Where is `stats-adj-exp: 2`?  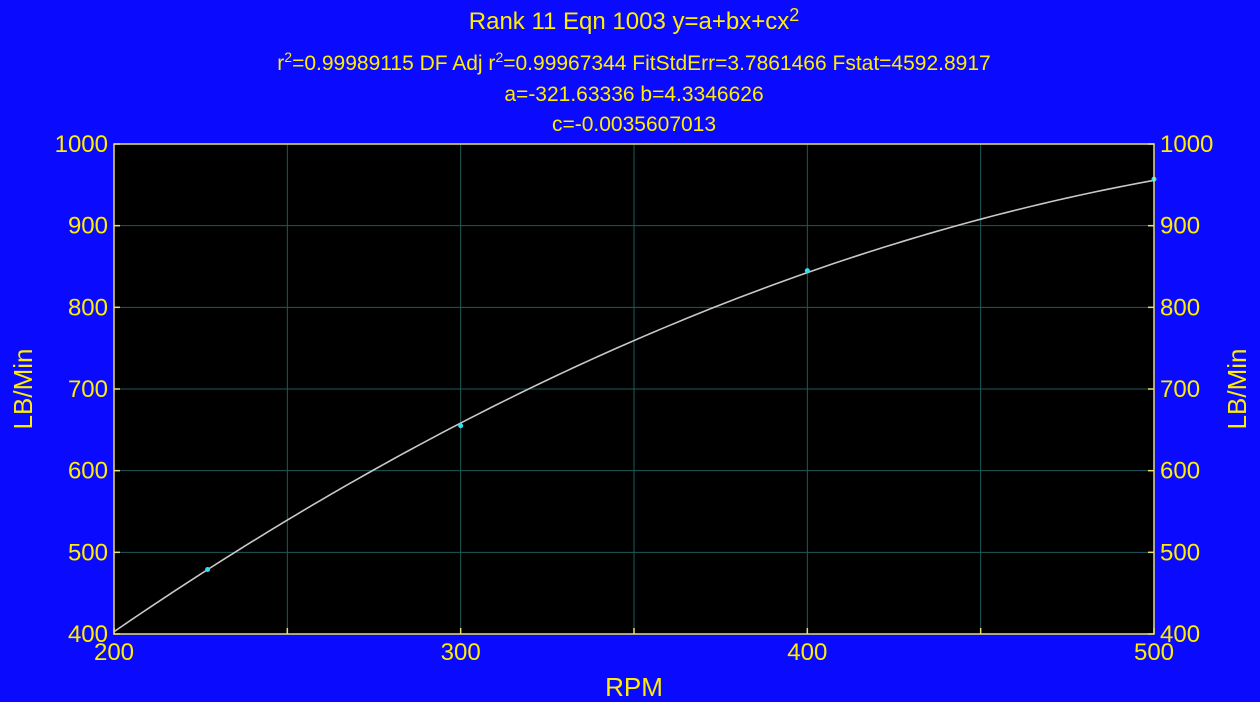 stats-adj-exp: 2 is located at coordinates (499, 57).